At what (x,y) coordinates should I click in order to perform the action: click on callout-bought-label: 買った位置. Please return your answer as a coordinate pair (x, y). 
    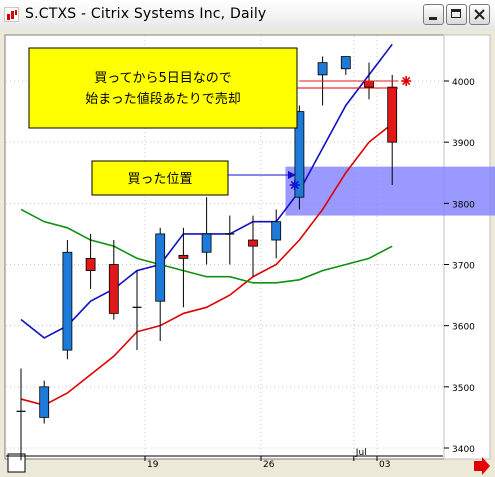
    Looking at the image, I should click on (159, 179).